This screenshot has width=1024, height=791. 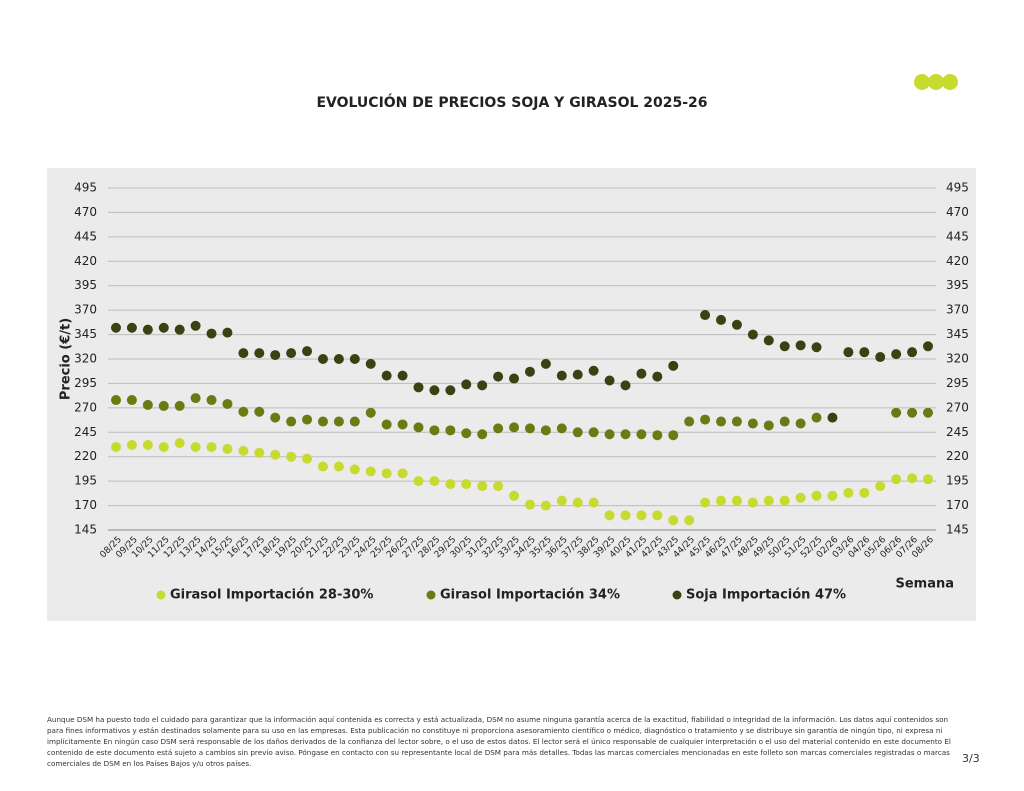 What do you see at coordinates (957, 383) in the screenshot?
I see `y2-tick-label: 295` at bounding box center [957, 383].